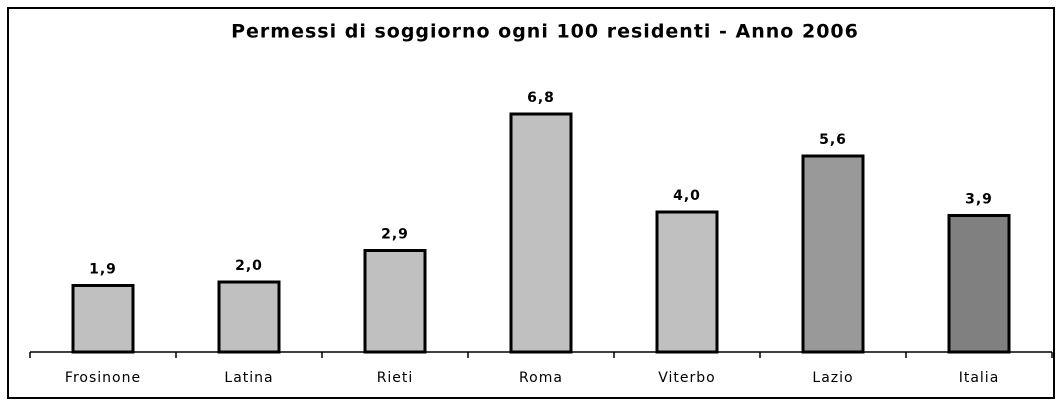  Describe the element at coordinates (541, 98) in the screenshot. I see `value-label: 6,8` at that location.